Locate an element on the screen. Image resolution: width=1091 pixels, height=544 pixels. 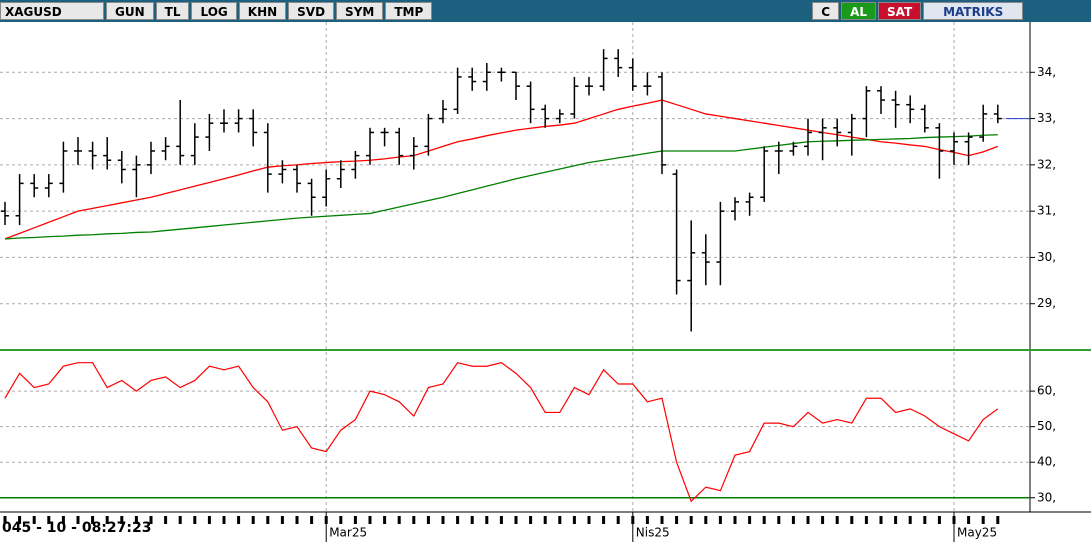
y-tick-label: 50, is located at coordinates (1046, 426).